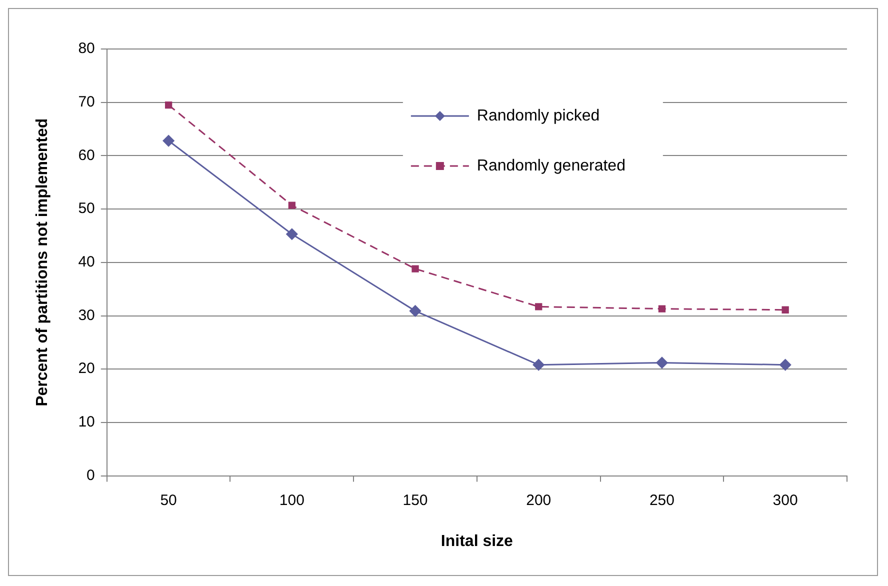  Describe the element at coordinates (86, 49) in the screenshot. I see `y-tick-label: 80` at that location.